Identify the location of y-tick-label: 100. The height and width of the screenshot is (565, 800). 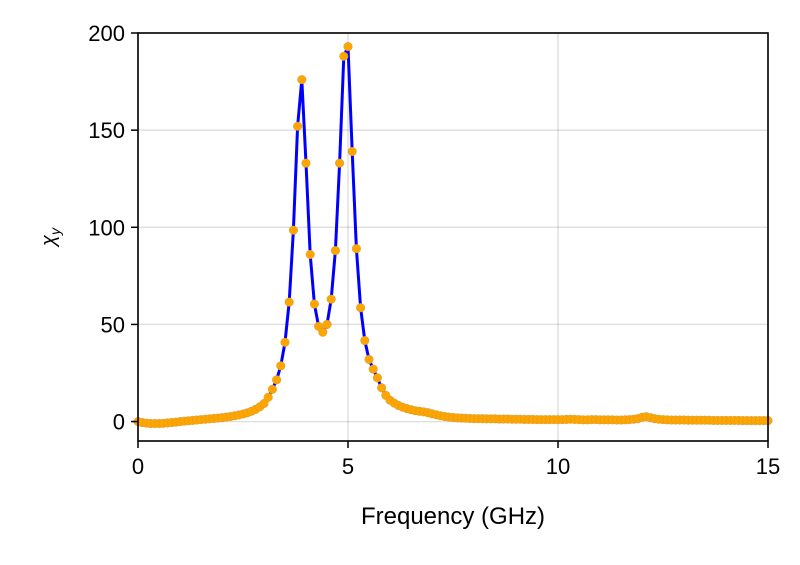
(106, 227).